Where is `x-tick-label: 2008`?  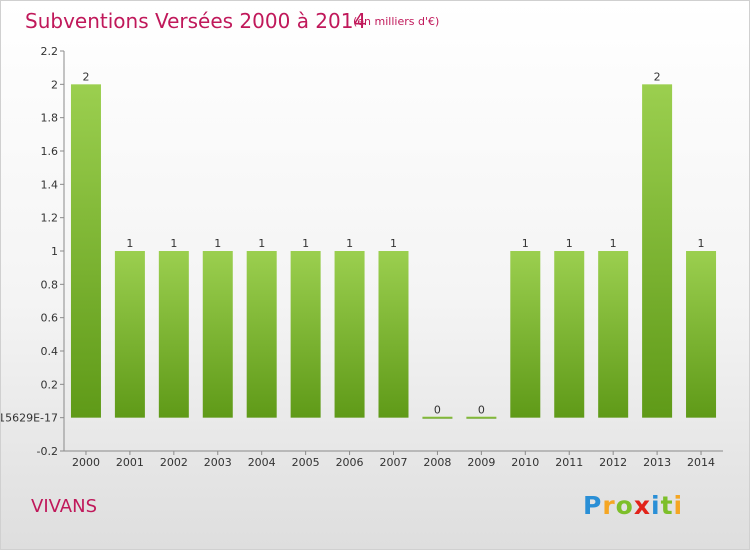 x-tick-label: 2008 is located at coordinates (437, 462).